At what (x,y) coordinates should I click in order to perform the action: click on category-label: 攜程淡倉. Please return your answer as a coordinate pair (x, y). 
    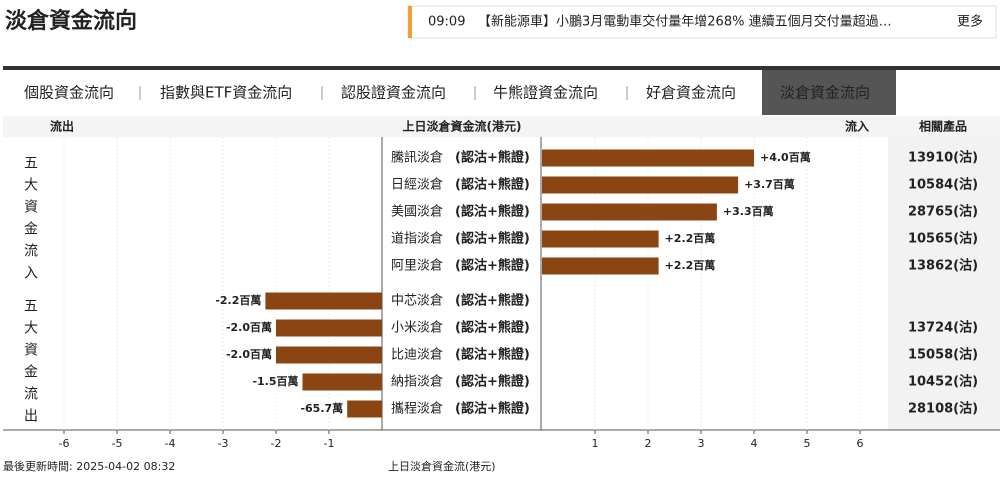
    Looking at the image, I should click on (417, 409).